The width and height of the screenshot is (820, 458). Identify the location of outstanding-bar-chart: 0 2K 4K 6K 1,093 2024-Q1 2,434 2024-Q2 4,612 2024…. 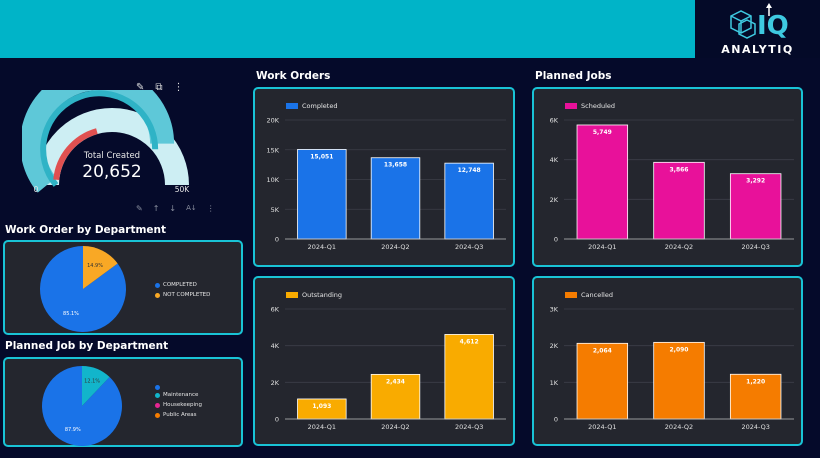
(388, 368).